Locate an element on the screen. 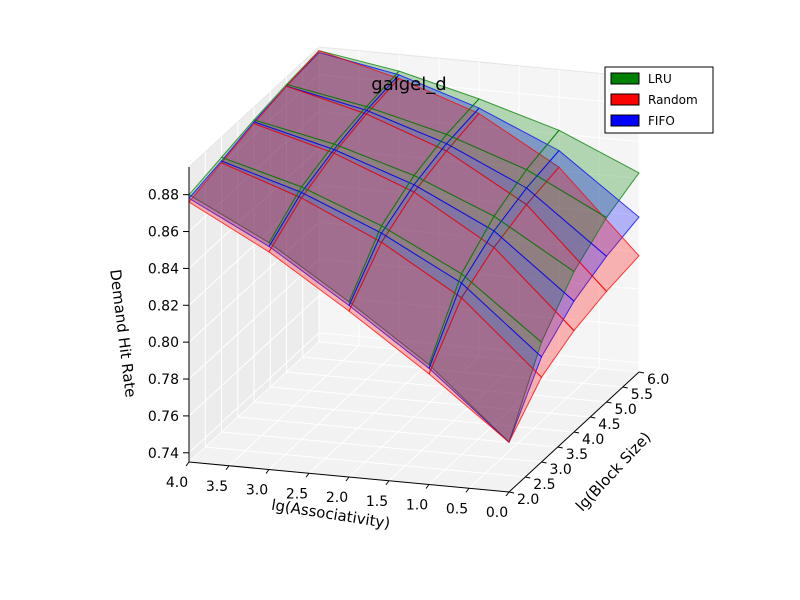 This screenshot has width=800, height=600. x-tick-label: 2.0 is located at coordinates (337, 498).